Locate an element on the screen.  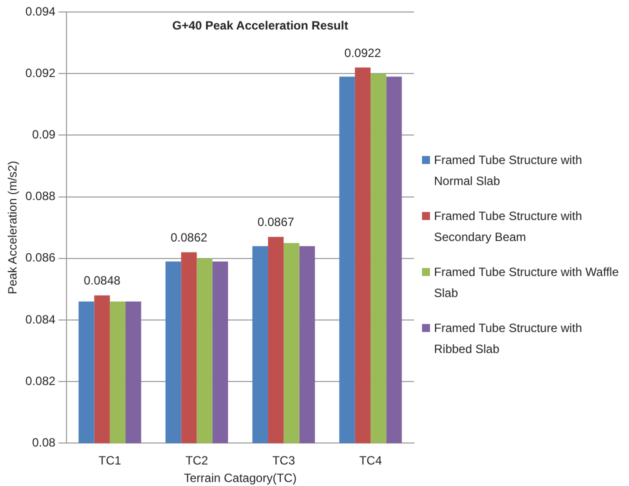
y-tick-label: 0.082 is located at coordinates (40, 381).